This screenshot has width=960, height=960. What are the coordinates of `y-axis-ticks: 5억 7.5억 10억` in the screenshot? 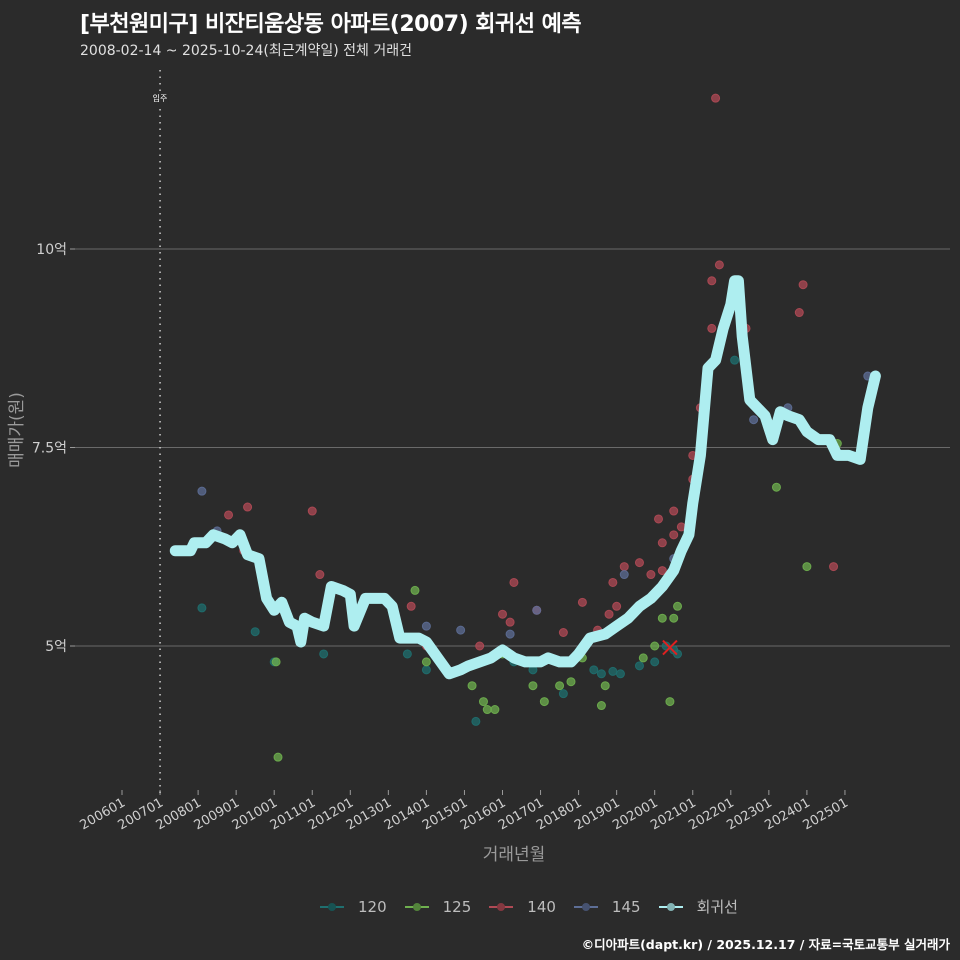 It's located at (53, 448).